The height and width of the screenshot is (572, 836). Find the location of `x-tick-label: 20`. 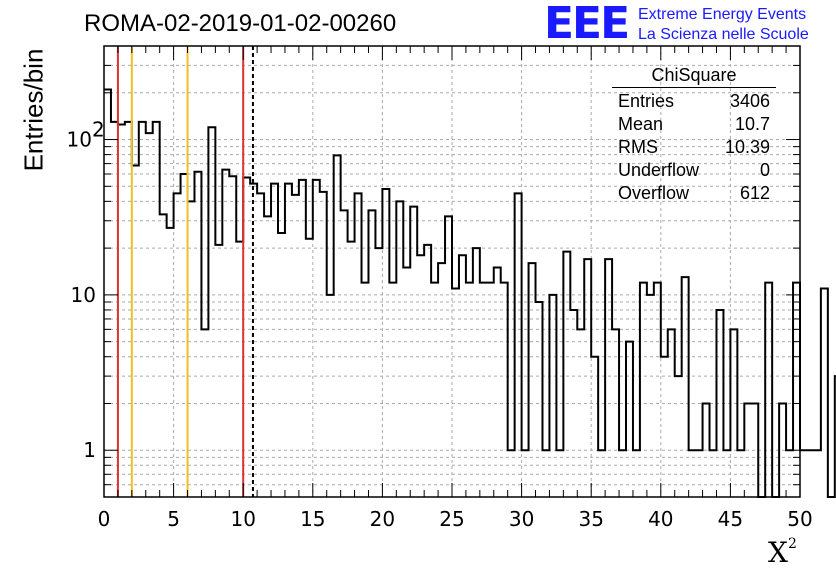

x-tick-label: 20 is located at coordinates (382, 519).